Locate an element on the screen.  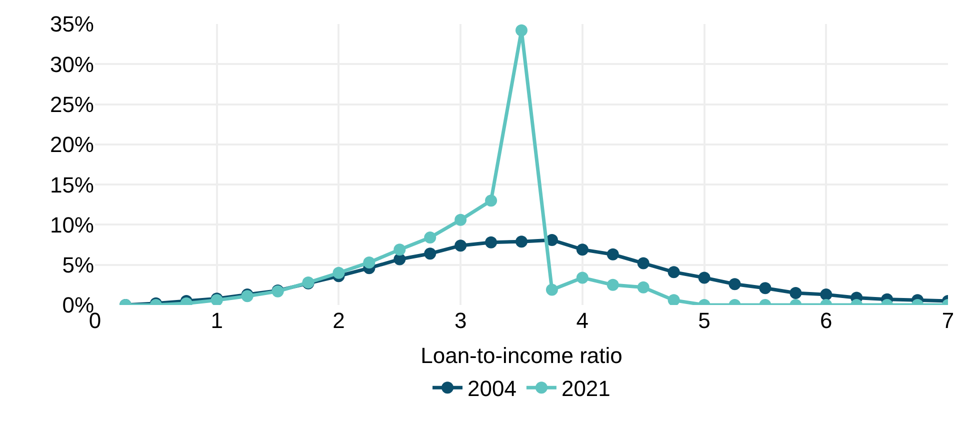
x-axis-title: Loan-to-income ratio is located at coordinates (521, 355).